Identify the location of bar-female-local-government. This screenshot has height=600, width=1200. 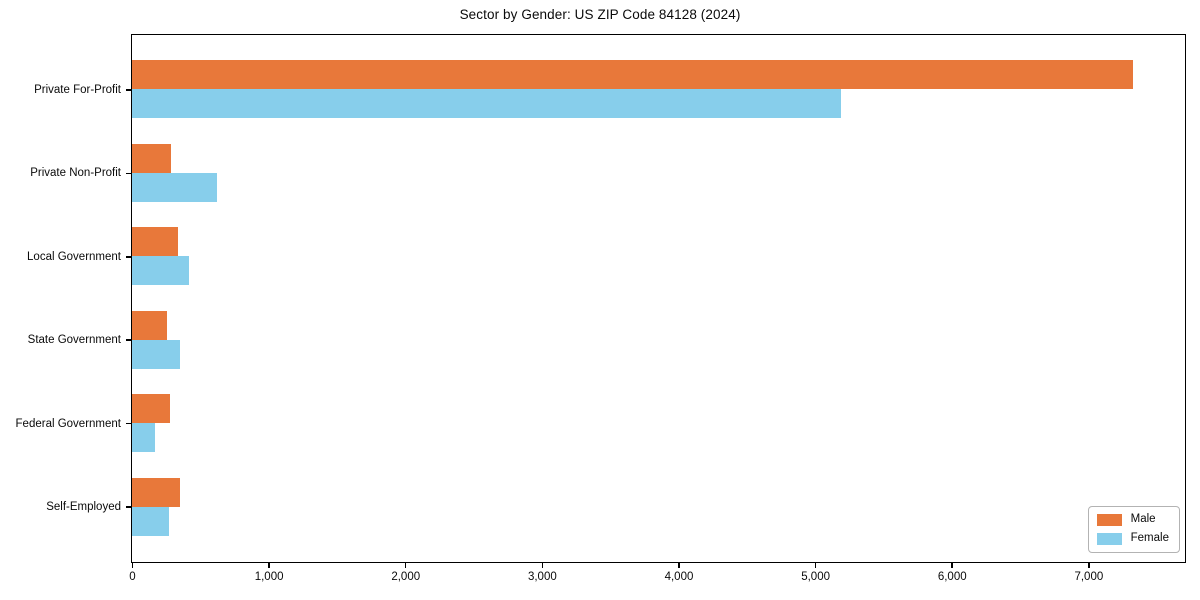
(160, 271).